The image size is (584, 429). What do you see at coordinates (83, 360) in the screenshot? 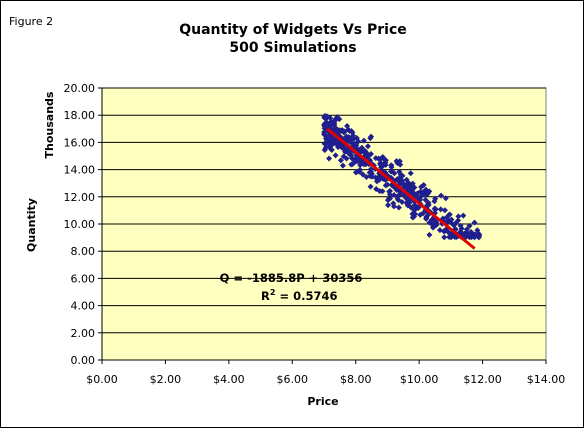
I see `y-tick-label: 0.00` at bounding box center [83, 360].